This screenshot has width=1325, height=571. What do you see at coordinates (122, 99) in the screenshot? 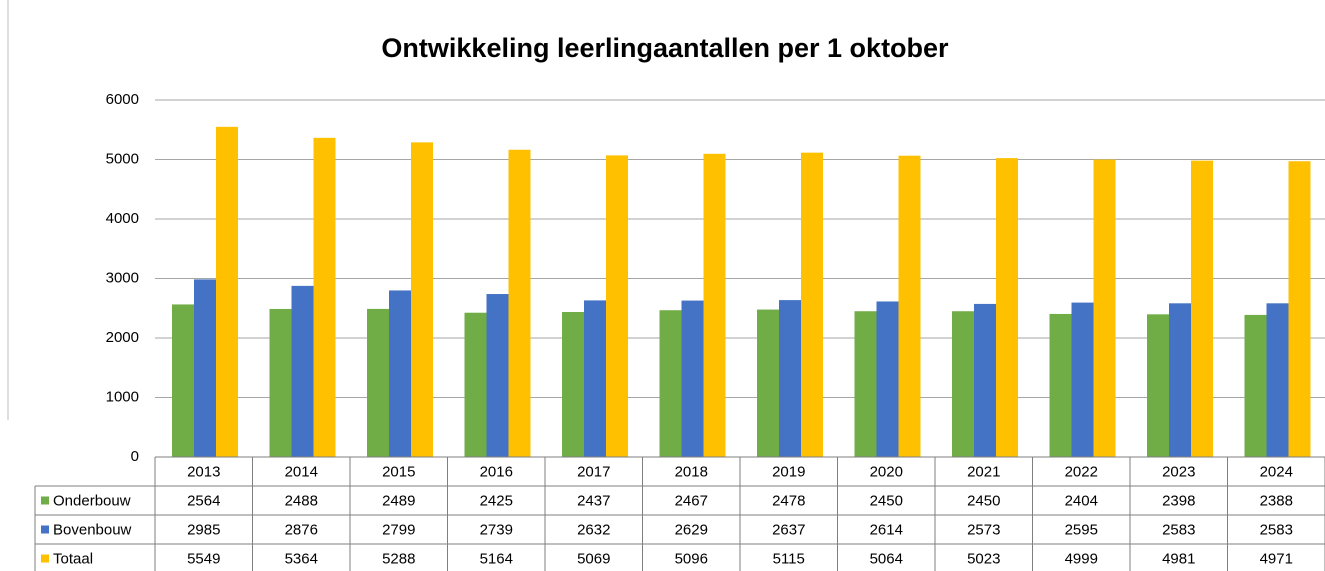
I see `y-tick-label: 6000` at bounding box center [122, 99].